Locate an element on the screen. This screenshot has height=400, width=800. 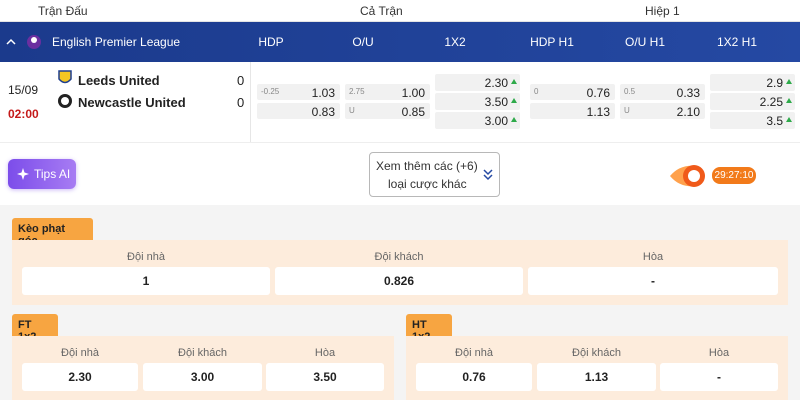
header-full: Cả Trận is located at coordinates (381, 11).